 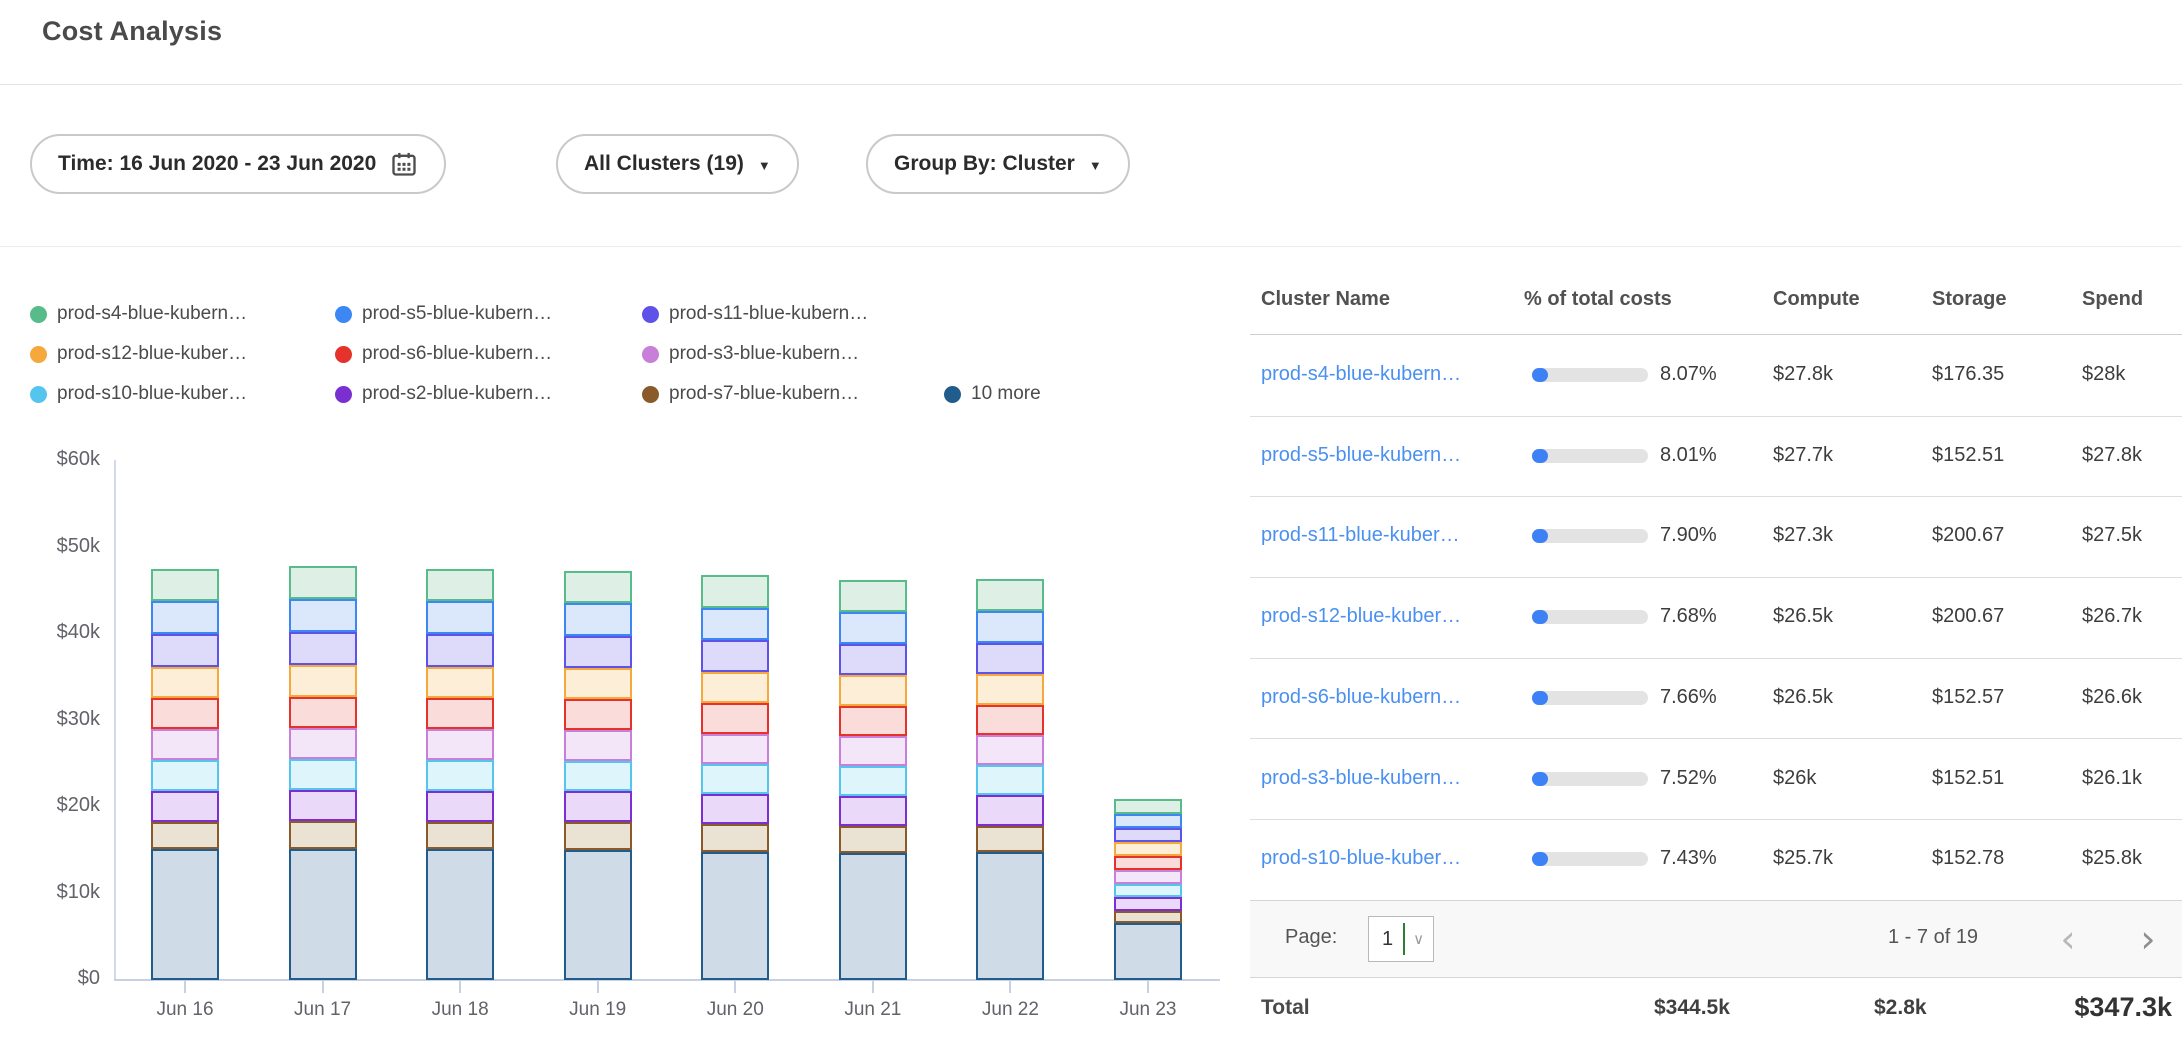 What do you see at coordinates (1325, 299) in the screenshot?
I see `column-header-cluster-name: Cluster Name` at bounding box center [1325, 299].